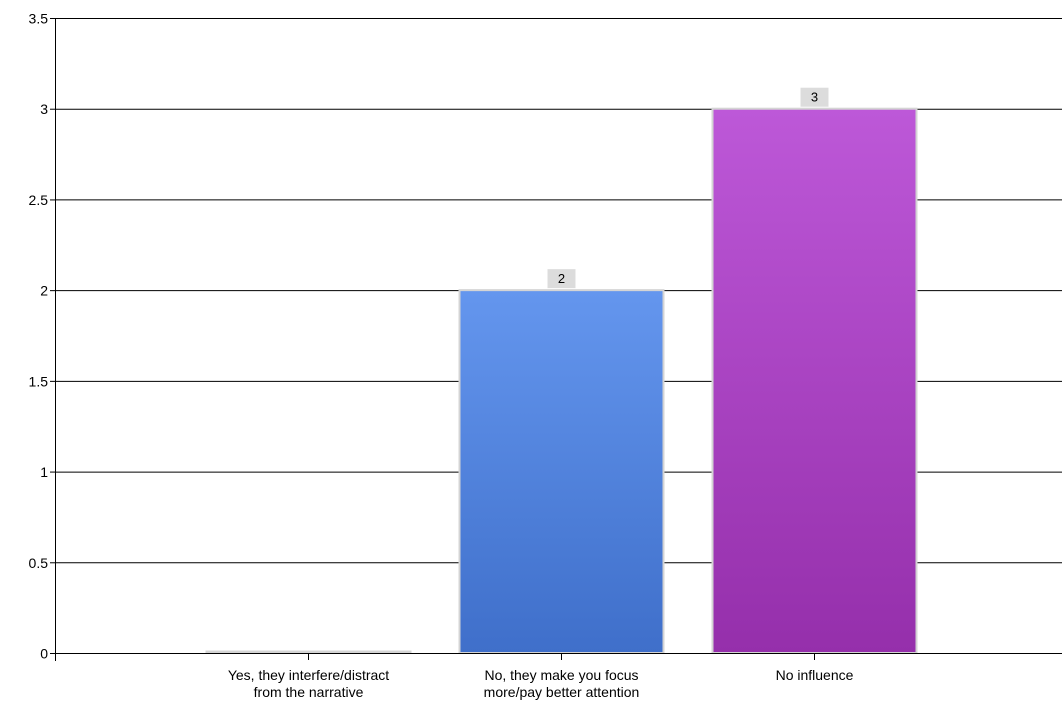  Describe the element at coordinates (39, 381) in the screenshot. I see `y-tick-label: 1.5` at that location.